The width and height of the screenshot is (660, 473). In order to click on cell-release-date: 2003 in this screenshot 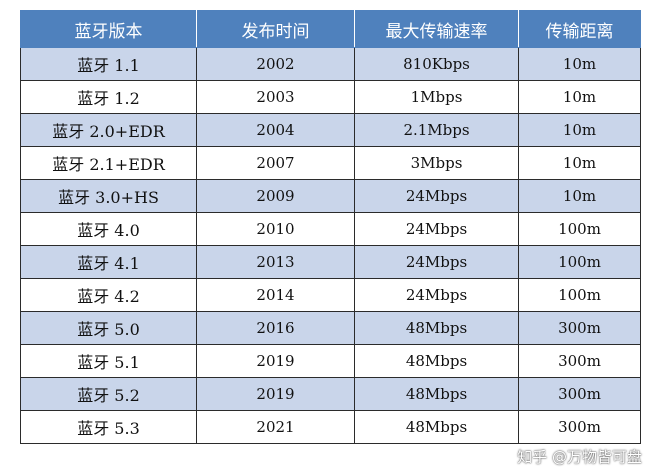, I will do `click(275, 97)`.